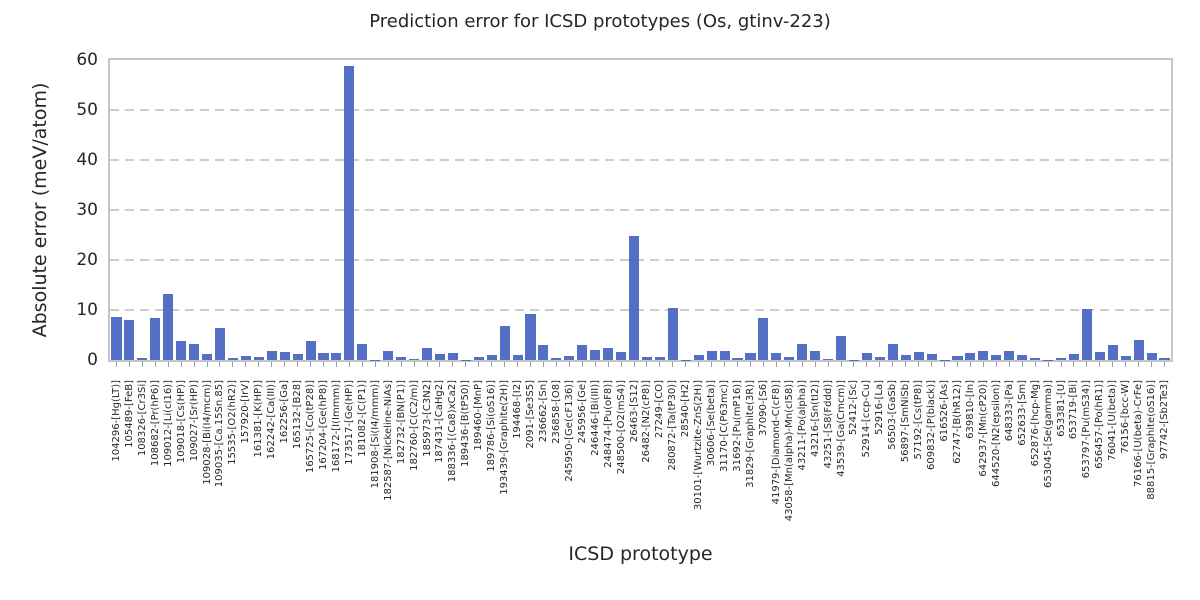  What do you see at coordinates (1061, 408) in the screenshot?
I see `x-tick-label: 653381-[U]` at bounding box center [1061, 408].